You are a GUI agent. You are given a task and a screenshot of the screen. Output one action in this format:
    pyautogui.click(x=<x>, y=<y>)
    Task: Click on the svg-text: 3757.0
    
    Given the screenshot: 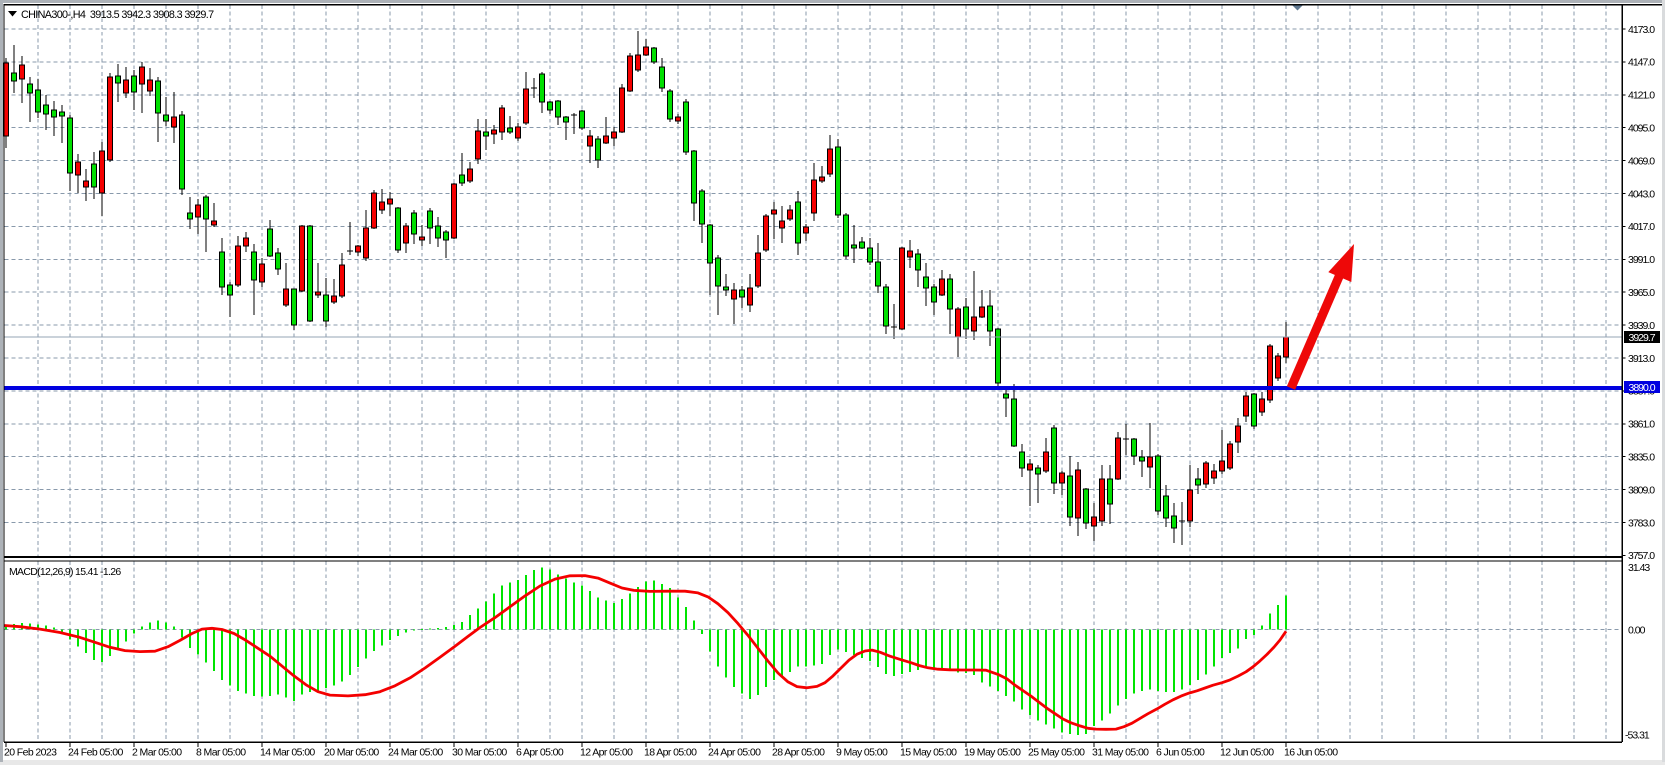 What is the action you would take?
    pyautogui.click(x=1641, y=556)
    